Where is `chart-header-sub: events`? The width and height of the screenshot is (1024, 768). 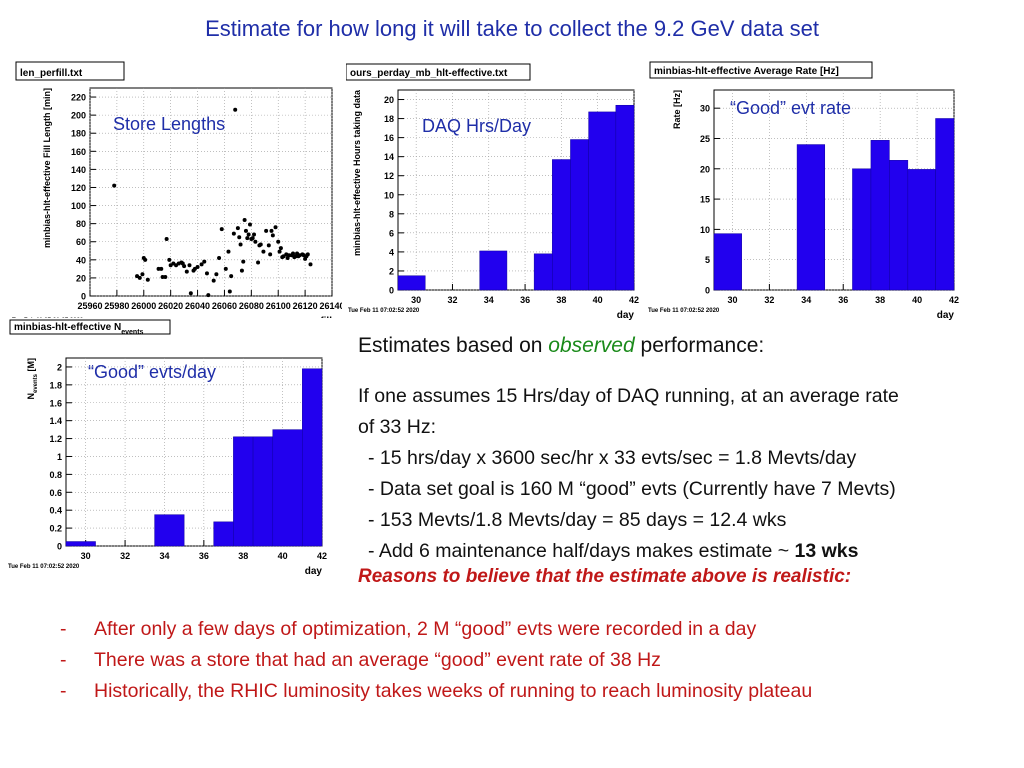
chart-header-sub: events is located at coordinates (132, 332).